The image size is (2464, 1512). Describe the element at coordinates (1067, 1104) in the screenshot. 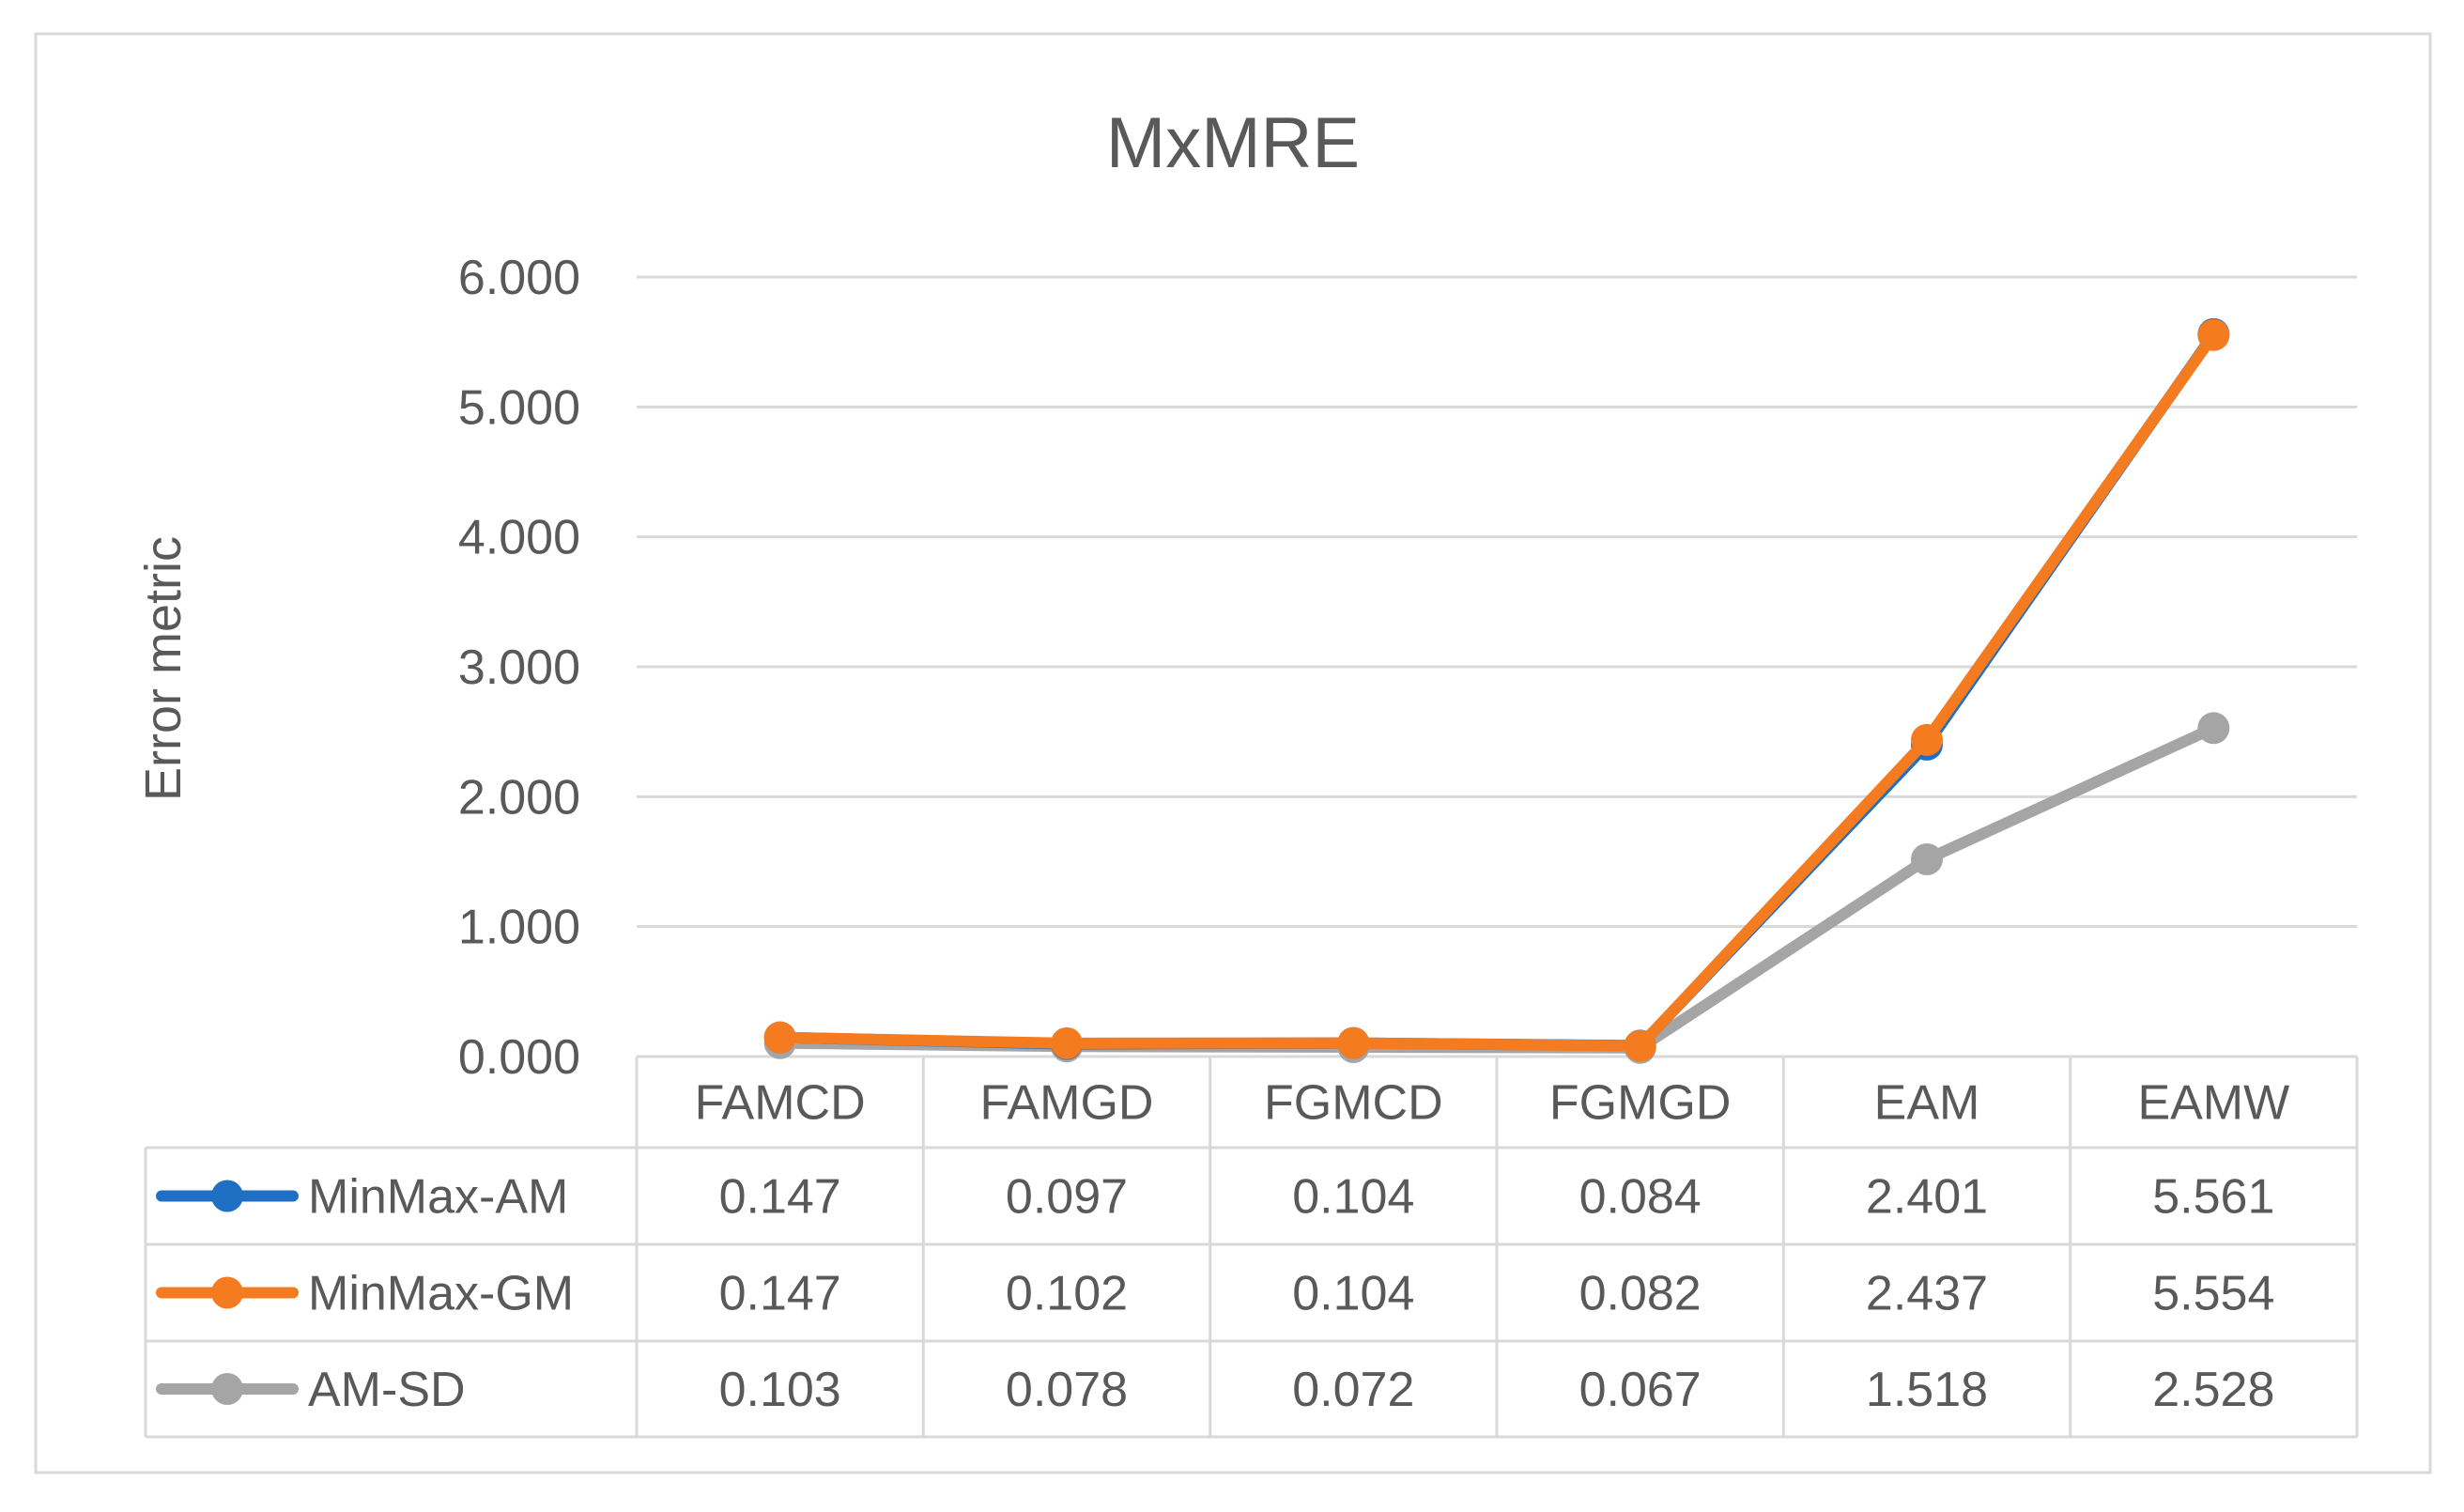

I see `x-tick-label: FAMGD` at that location.